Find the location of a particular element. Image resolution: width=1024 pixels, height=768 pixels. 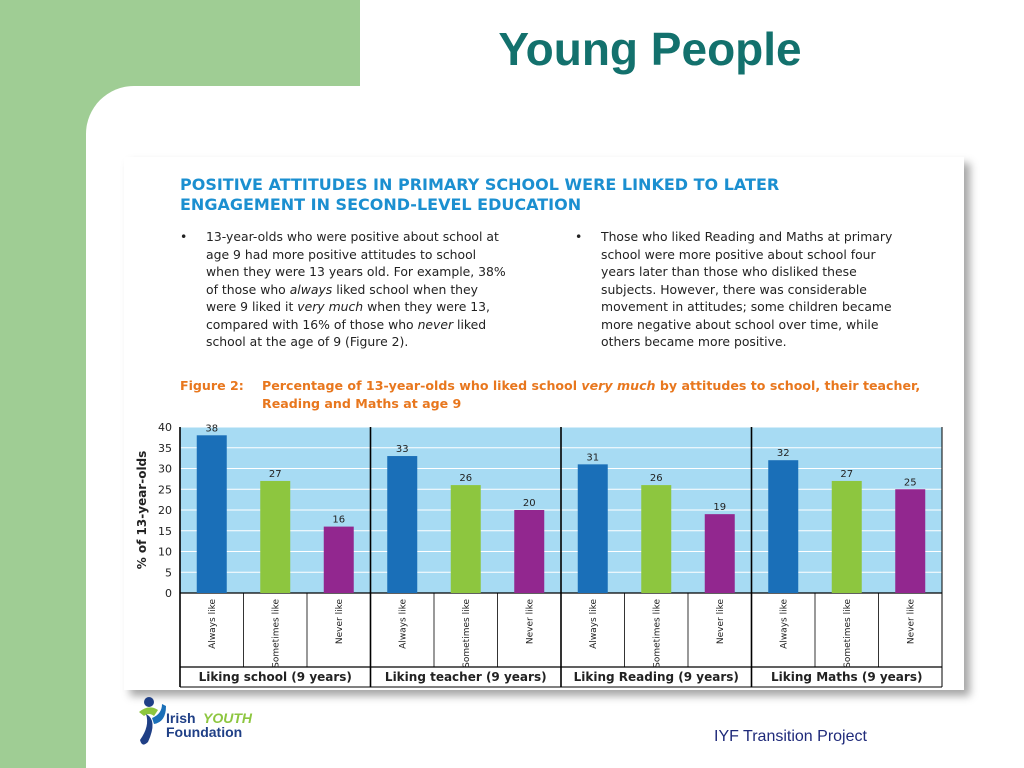

y-tick-label: 35 is located at coordinates (165, 448).